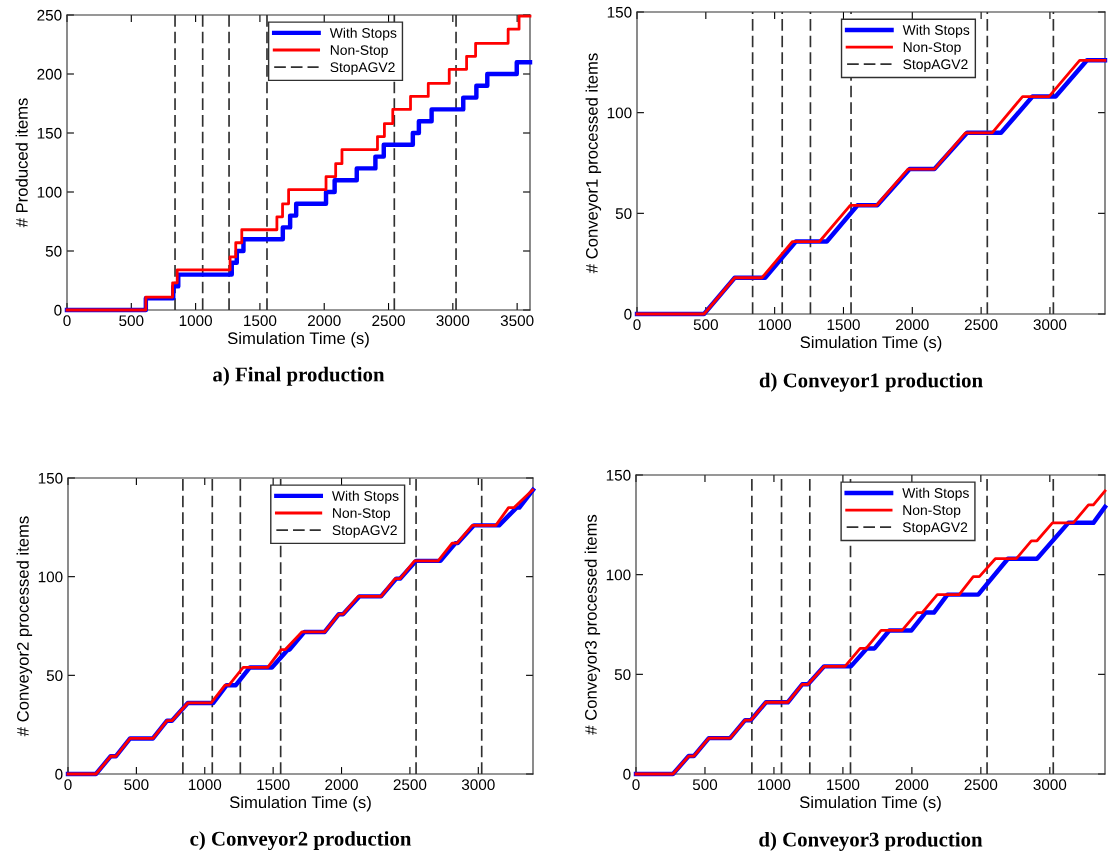 Image resolution: width=1111 pixels, height=859 pixels. What do you see at coordinates (593, 163) in the screenshot?
I see `y-axis-title: # Conveyor1 processed items` at bounding box center [593, 163].